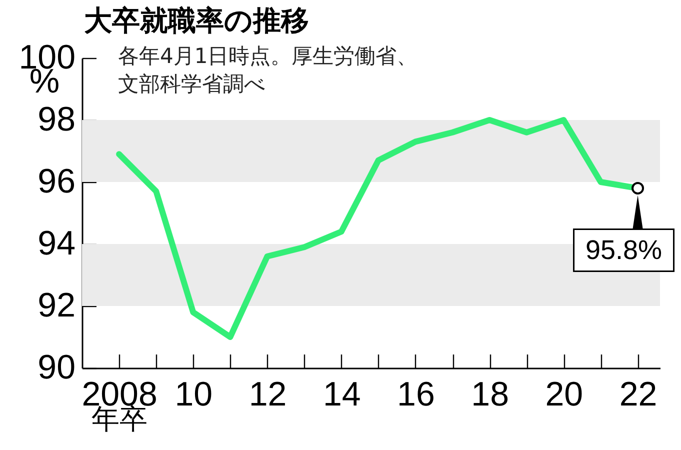 The height and width of the screenshot is (450, 681). I want to click on y-tick-label: 98, so click(57, 119).